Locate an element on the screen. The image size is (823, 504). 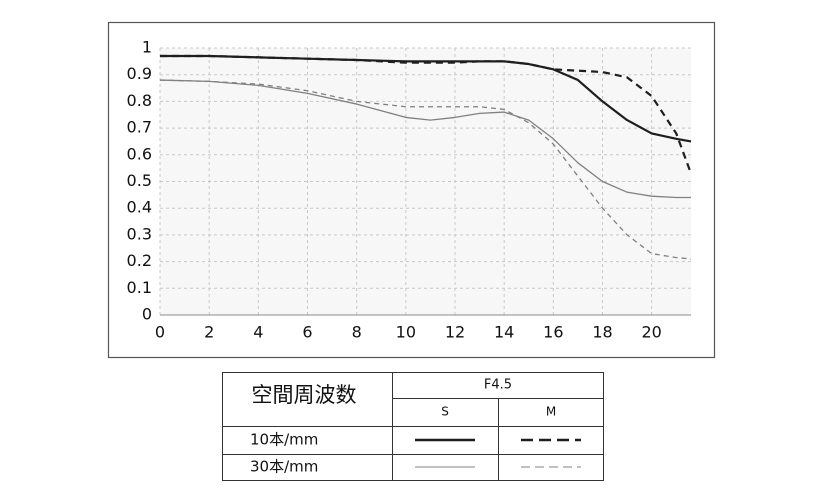
y-tick-label: 0.8 is located at coordinates (139, 100).